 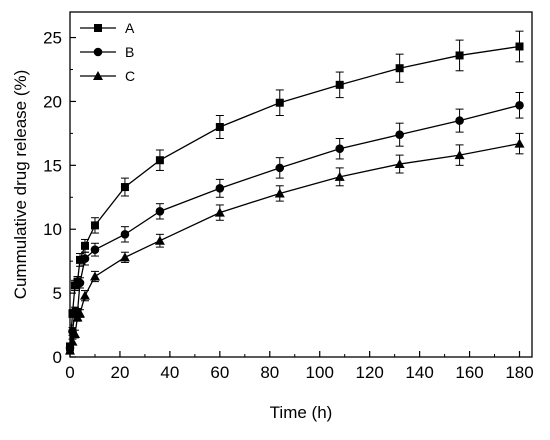 What do you see at coordinates (469, 372) in the screenshot?
I see `x-tick-label: 160` at bounding box center [469, 372].